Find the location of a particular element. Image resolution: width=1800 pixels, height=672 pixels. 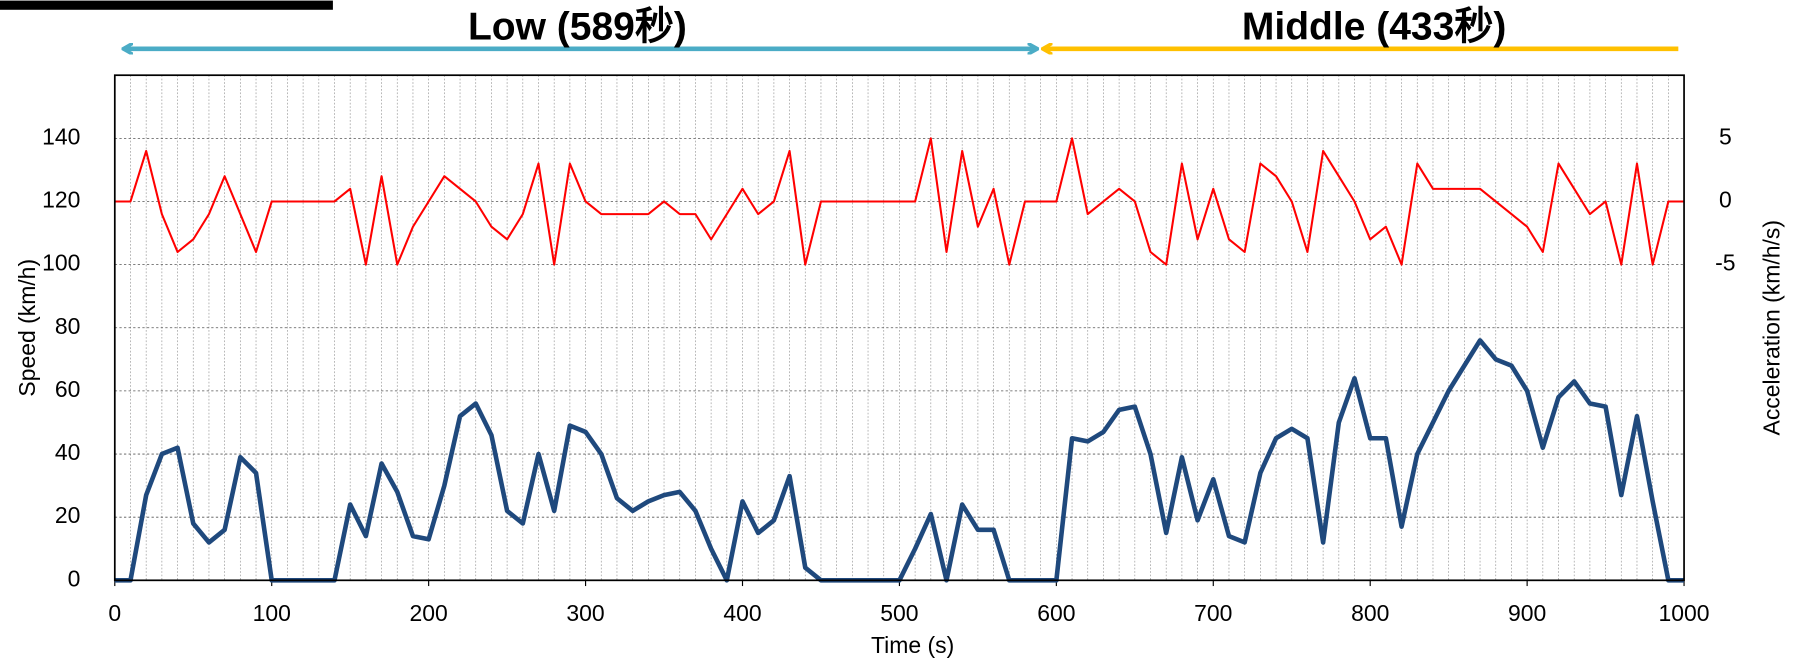

x-tick-label: 900 is located at coordinates (1527, 613).